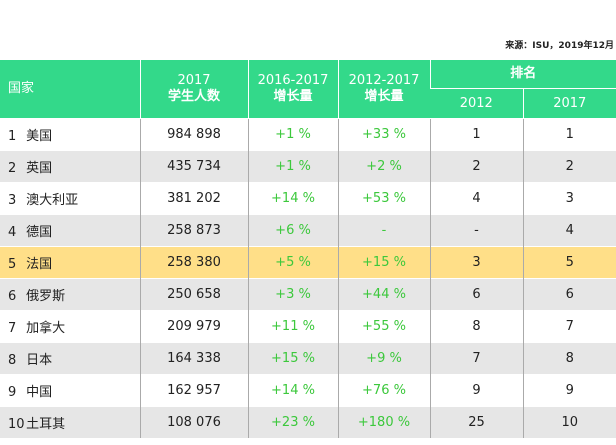 This screenshot has width=616, height=445. Describe the element at coordinates (12, 232) in the screenshot. I see `rank-number: 4` at that location.